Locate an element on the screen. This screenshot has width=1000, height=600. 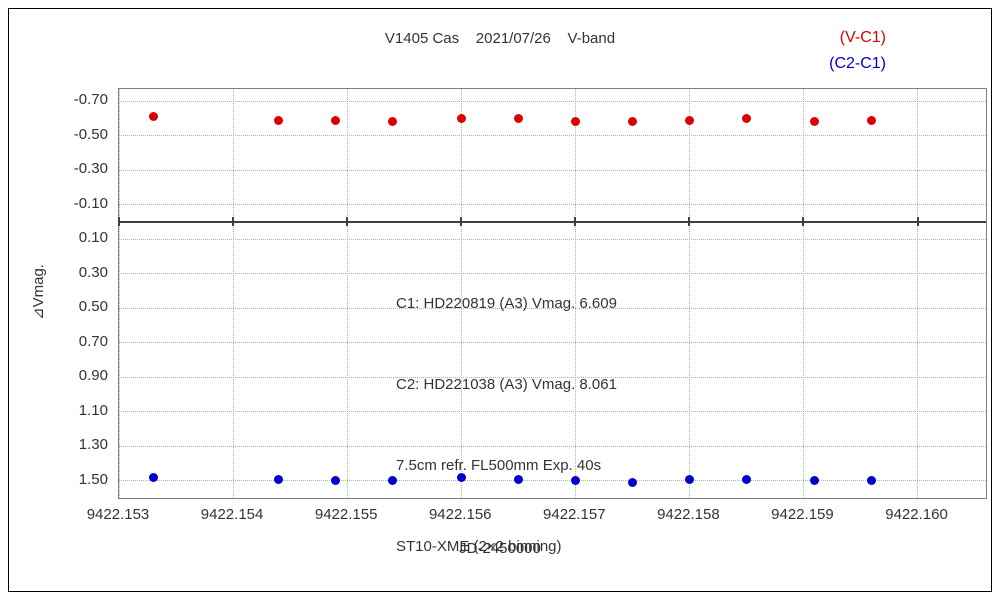
annotation-line-telescope: 7.5cm refr. FL500mm Exp. 40s is located at coordinates (499, 465).